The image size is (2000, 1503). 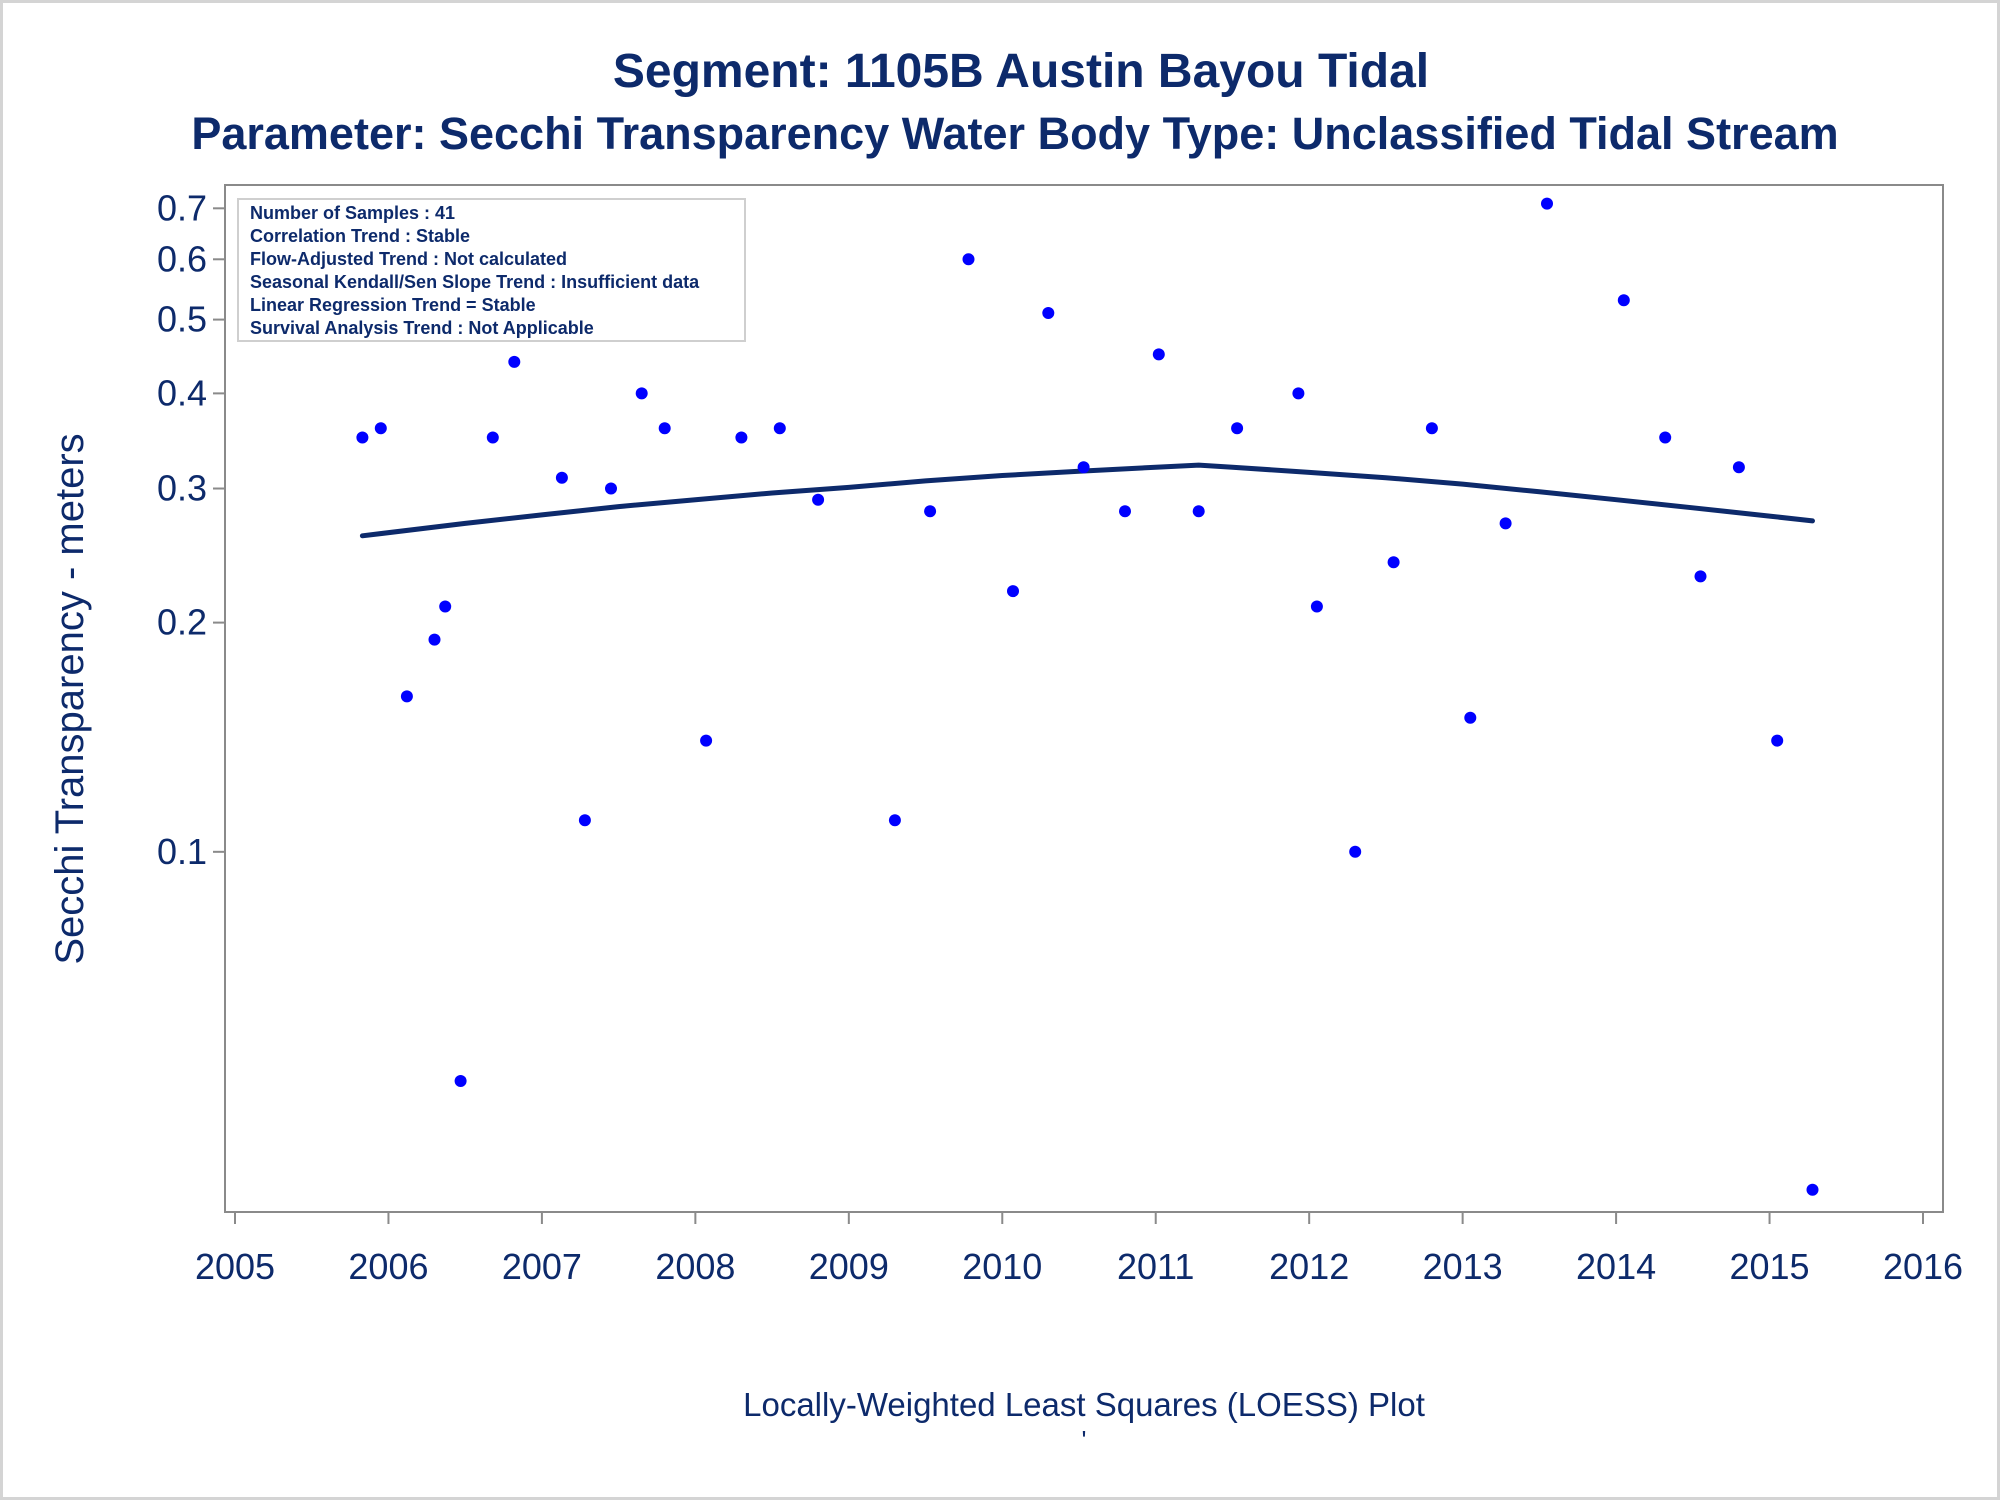 What do you see at coordinates (393, 305) in the screenshot?
I see `info-line-linear-regression: Linear Regression Trend = Stable` at bounding box center [393, 305].